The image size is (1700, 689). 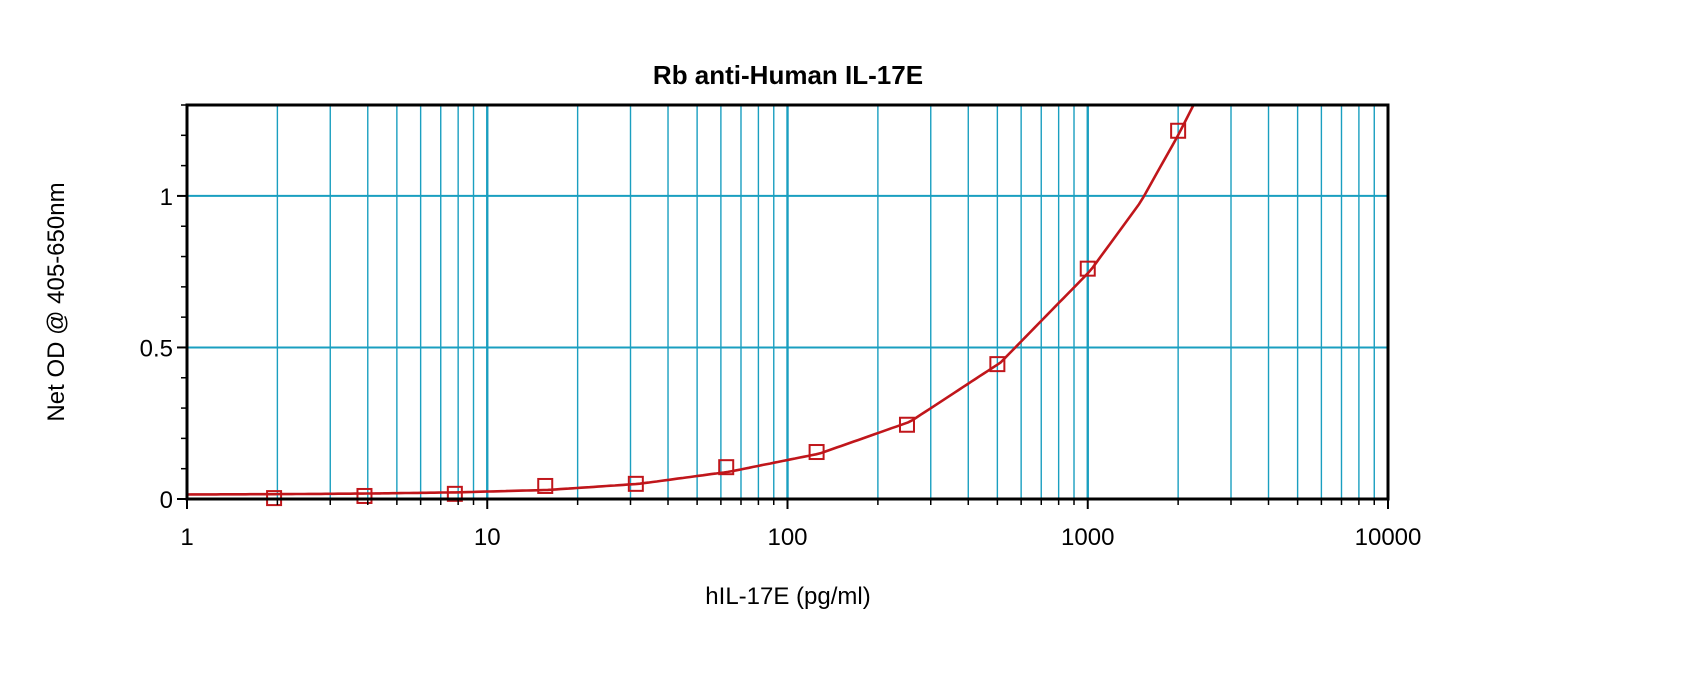 What do you see at coordinates (56, 301) in the screenshot?
I see `y-axis-label: Net OD @ 405-650nm` at bounding box center [56, 301].